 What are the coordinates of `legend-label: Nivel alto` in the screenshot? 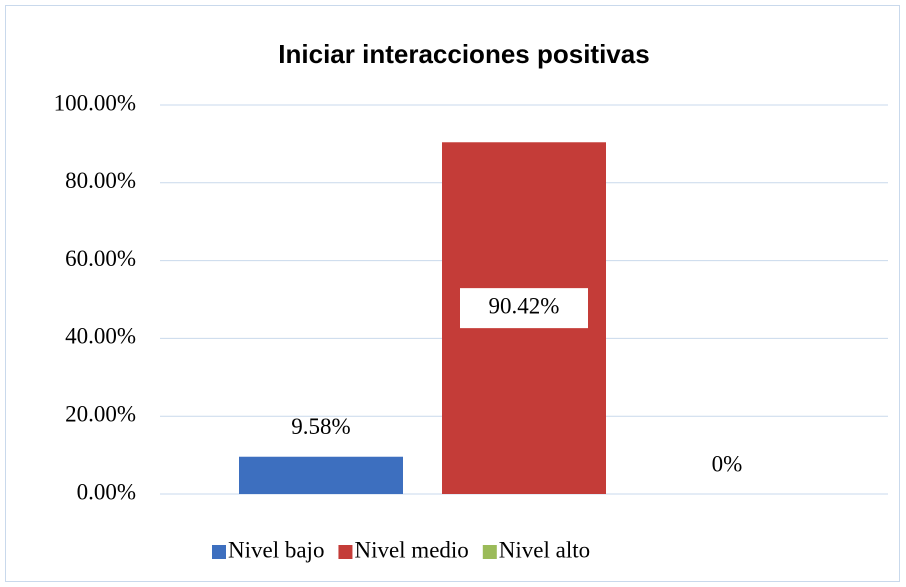 It's located at (544, 549).